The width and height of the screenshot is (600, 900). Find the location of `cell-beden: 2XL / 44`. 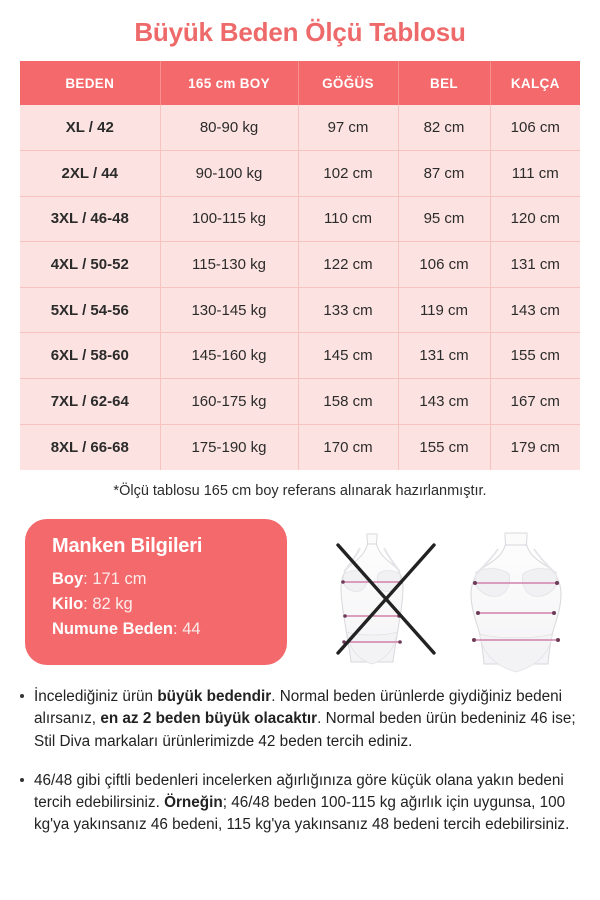

cell-beden: 2XL / 44 is located at coordinates (90, 173).